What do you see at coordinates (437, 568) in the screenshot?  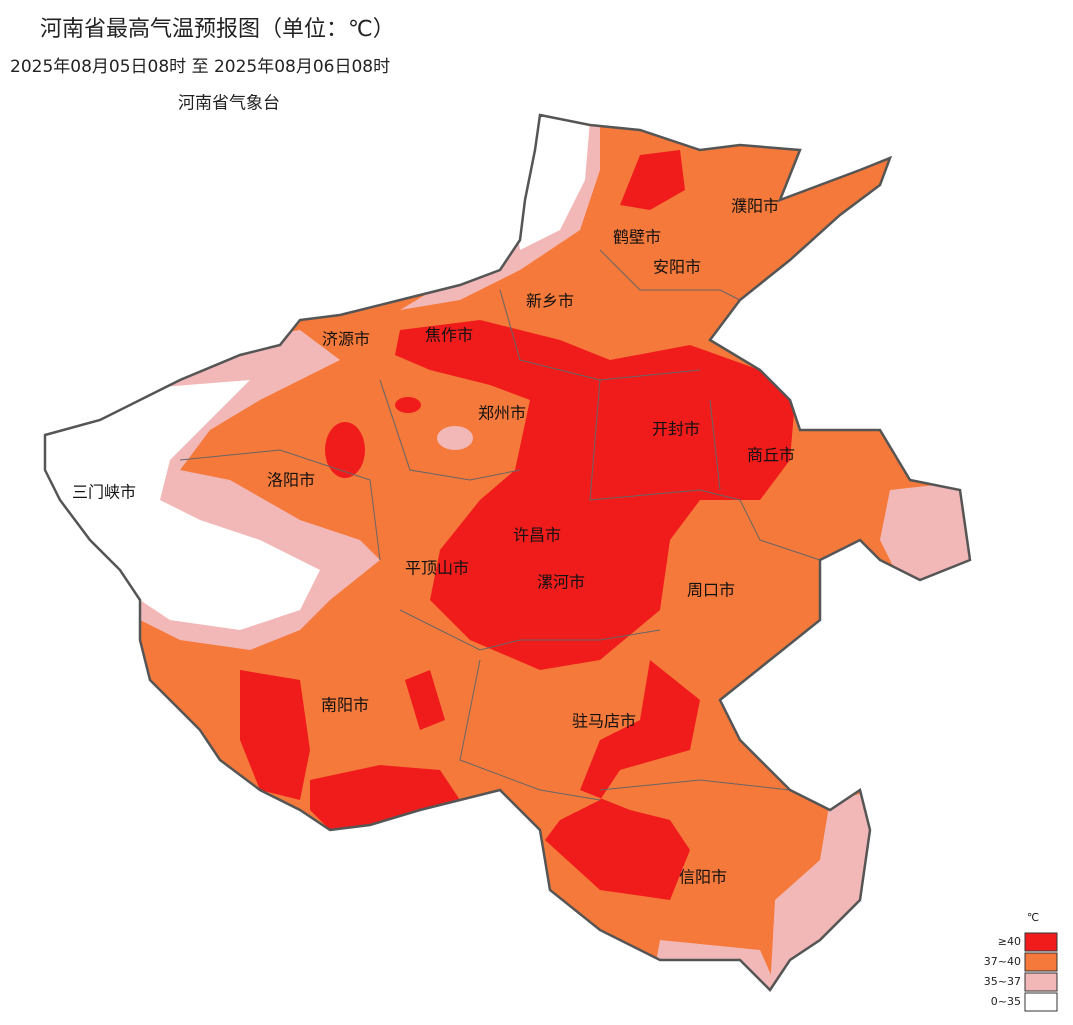 I see `city-label: 平顶山市` at bounding box center [437, 568].